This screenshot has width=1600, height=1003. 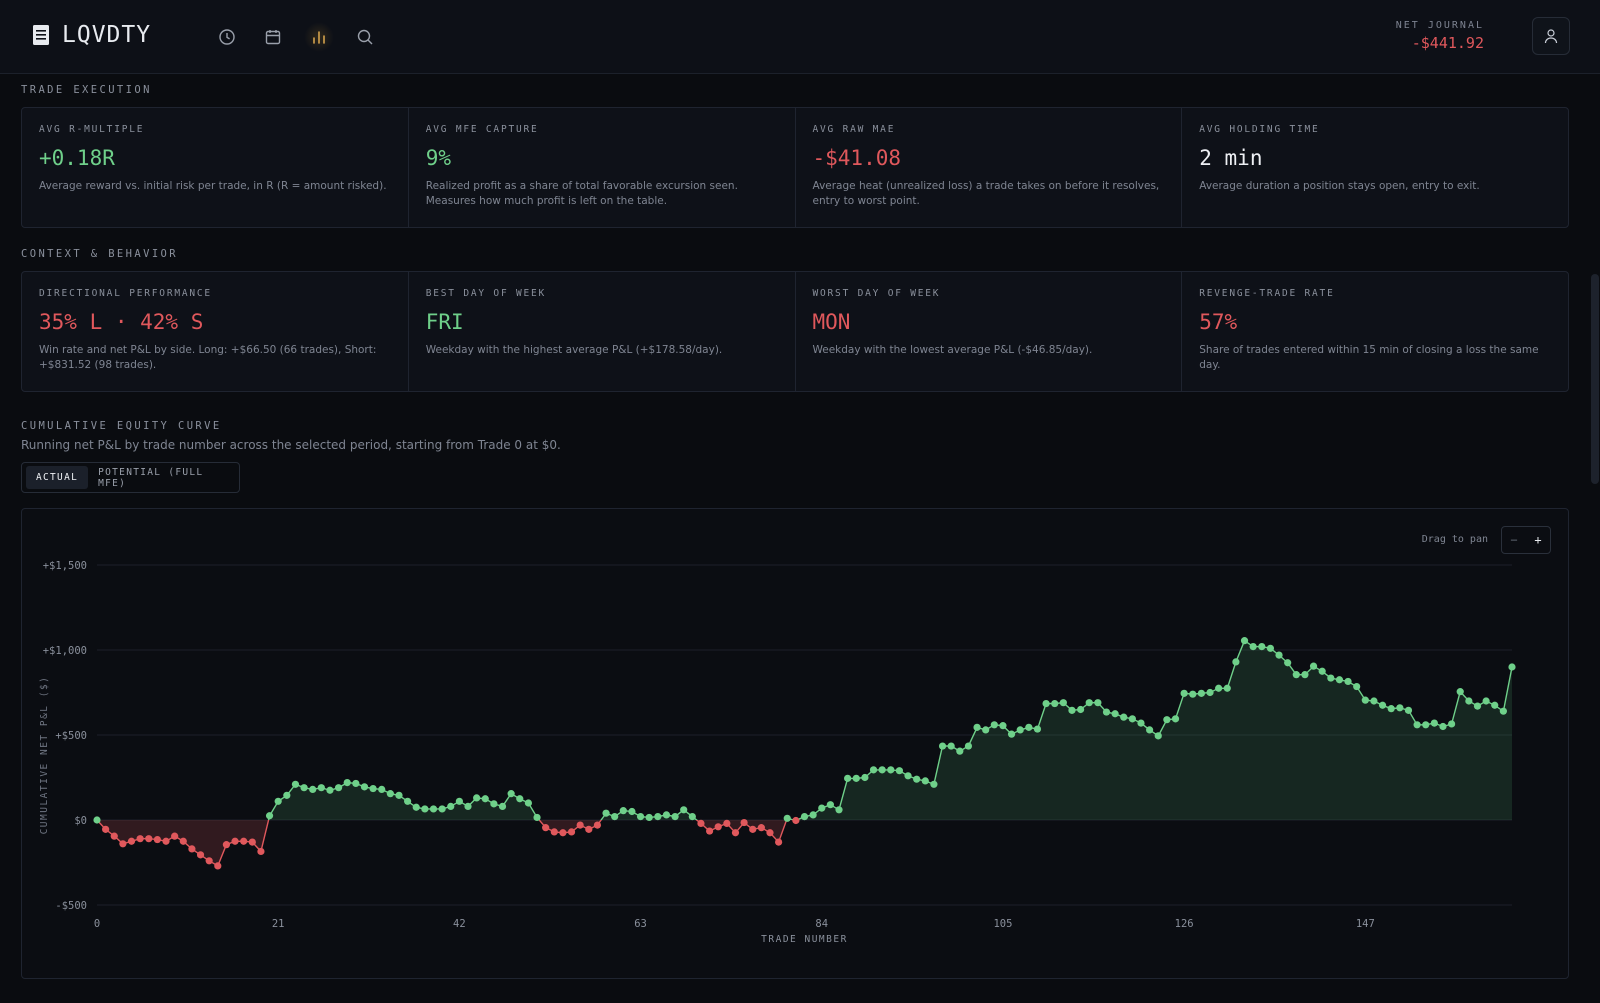 What do you see at coordinates (1439, 25) in the screenshot?
I see `net-journal-label: NET JOURNAL` at bounding box center [1439, 25].